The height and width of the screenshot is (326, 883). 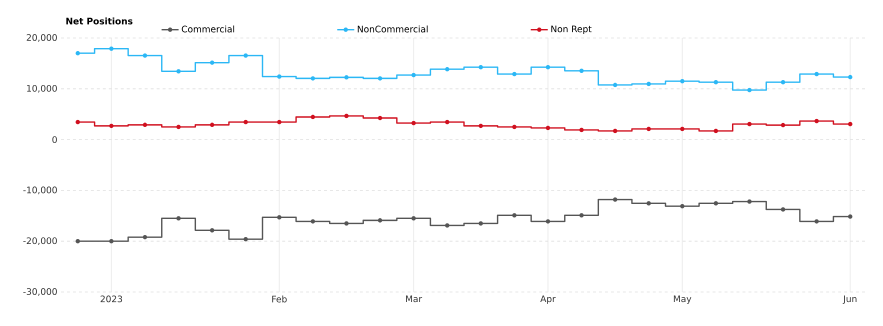 I want to click on x-tick-label: Feb, so click(x=279, y=299).